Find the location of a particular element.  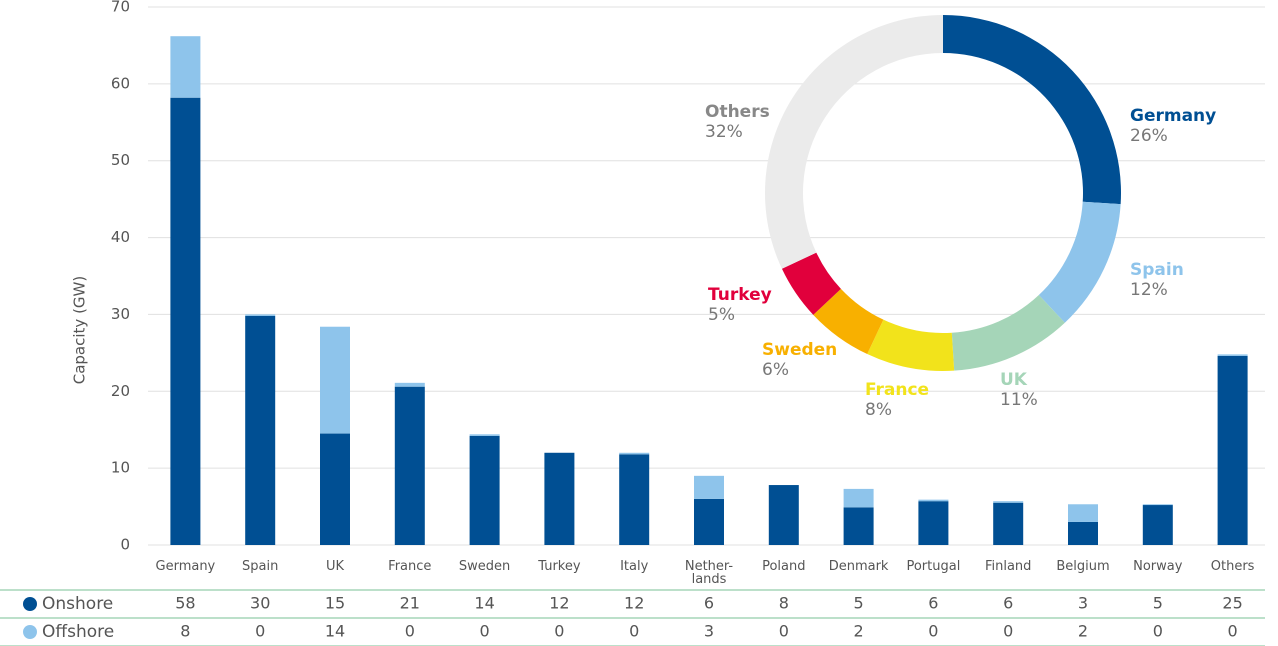

donut-percent: 11% is located at coordinates (1019, 400).